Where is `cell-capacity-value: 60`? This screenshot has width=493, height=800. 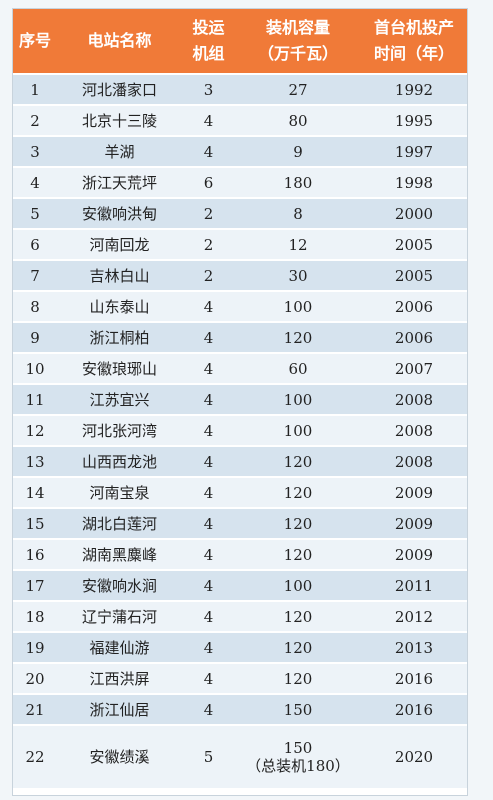 cell-capacity-value: 60 is located at coordinates (298, 368).